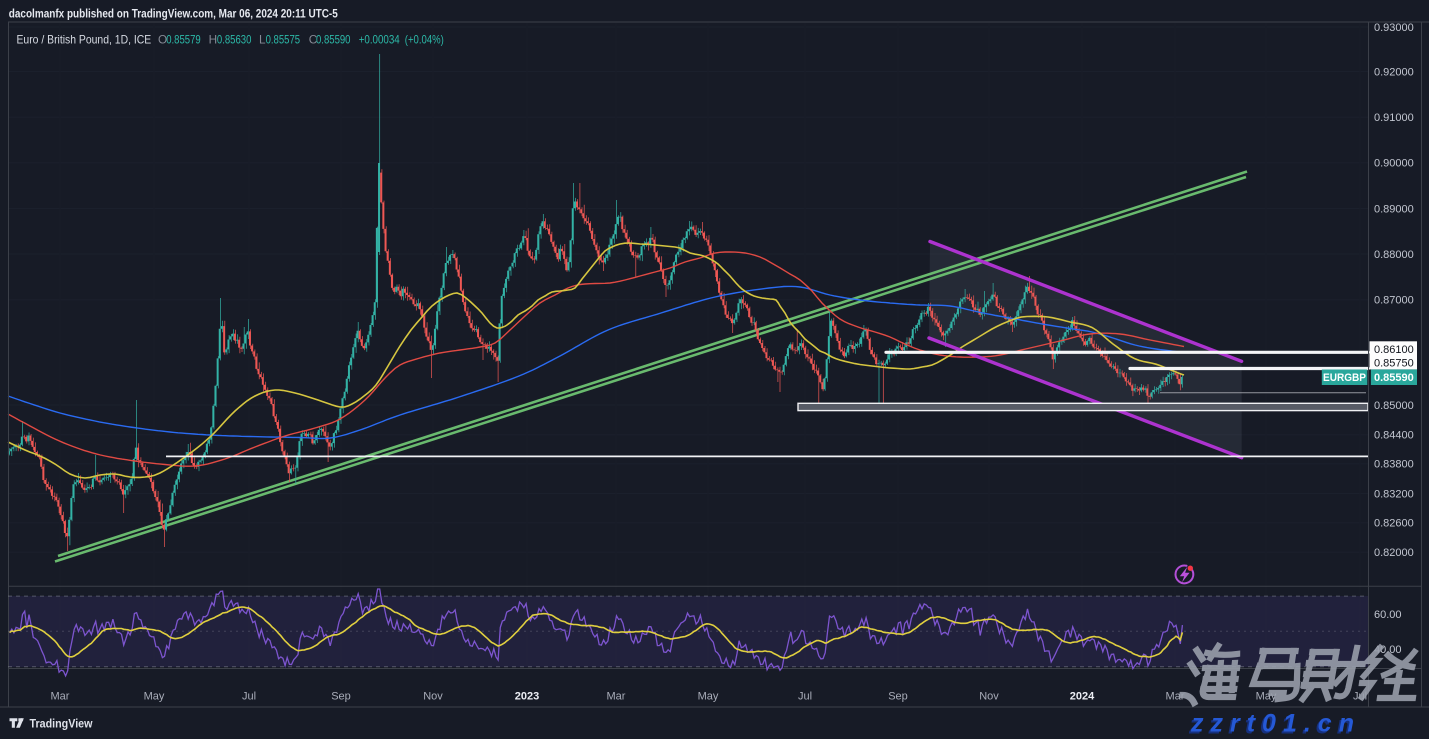  What do you see at coordinates (1388, 615) in the screenshot?
I see `svg-text: 60.00` at bounding box center [1388, 615].